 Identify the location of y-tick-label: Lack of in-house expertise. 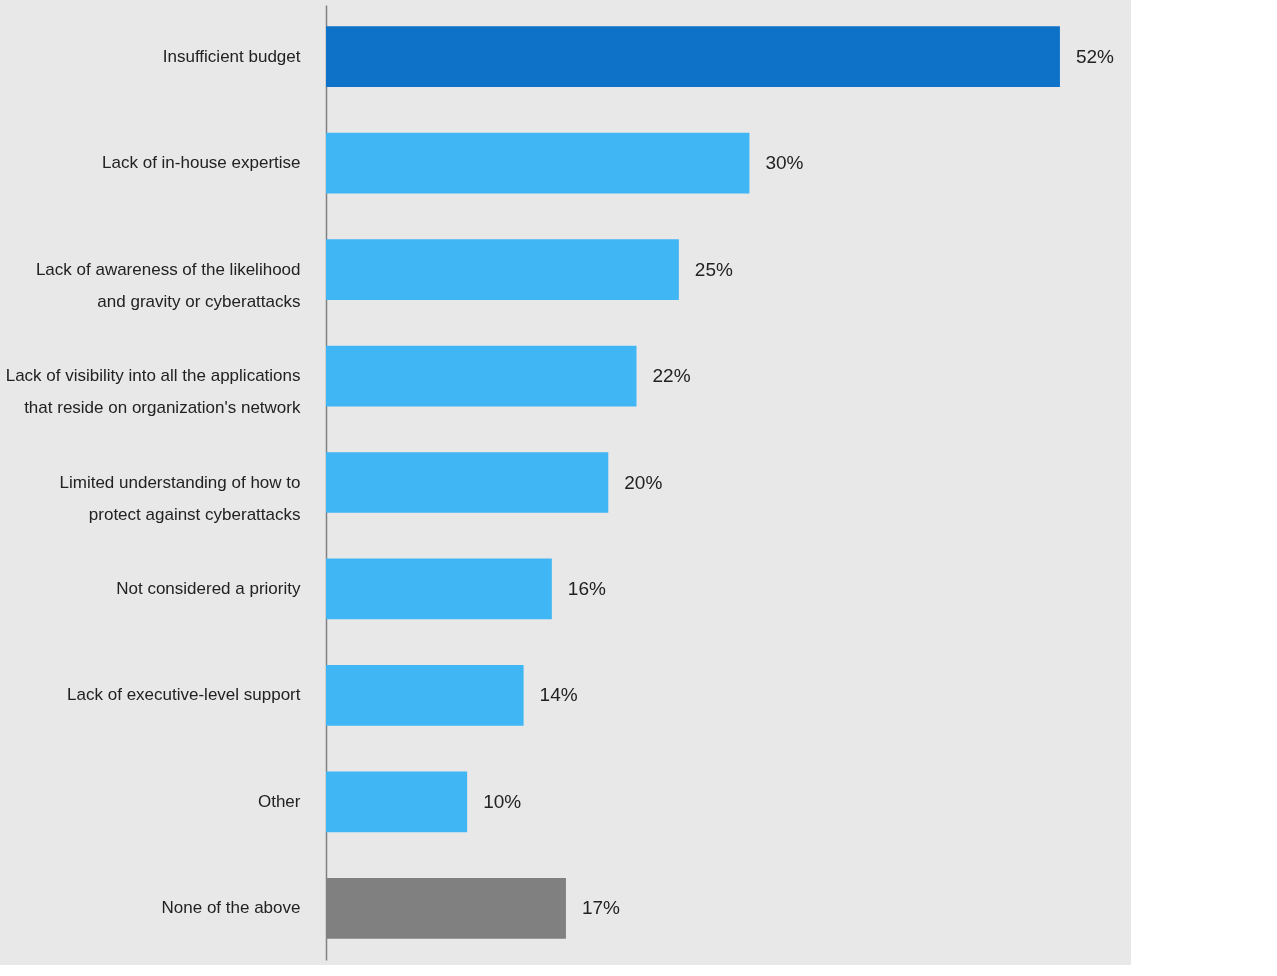
(201, 163).